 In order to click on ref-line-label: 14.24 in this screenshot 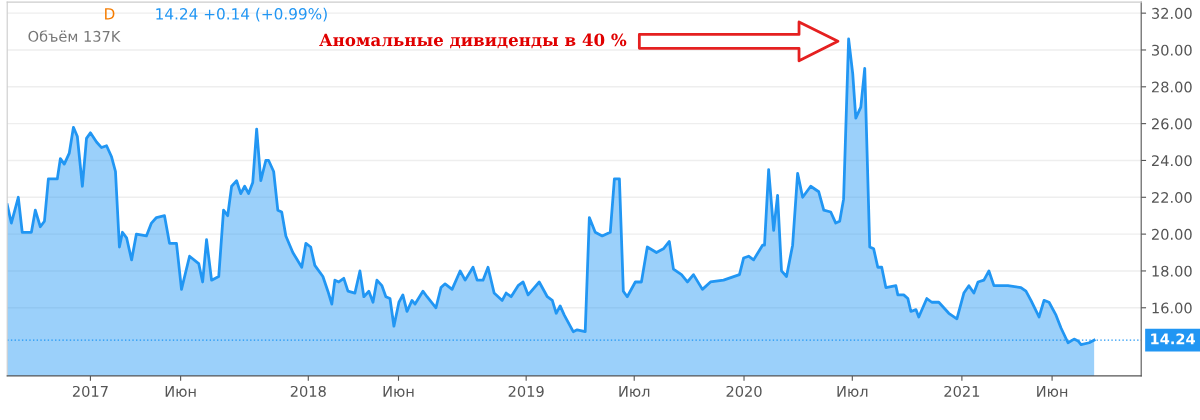, I will do `click(1173, 339)`.